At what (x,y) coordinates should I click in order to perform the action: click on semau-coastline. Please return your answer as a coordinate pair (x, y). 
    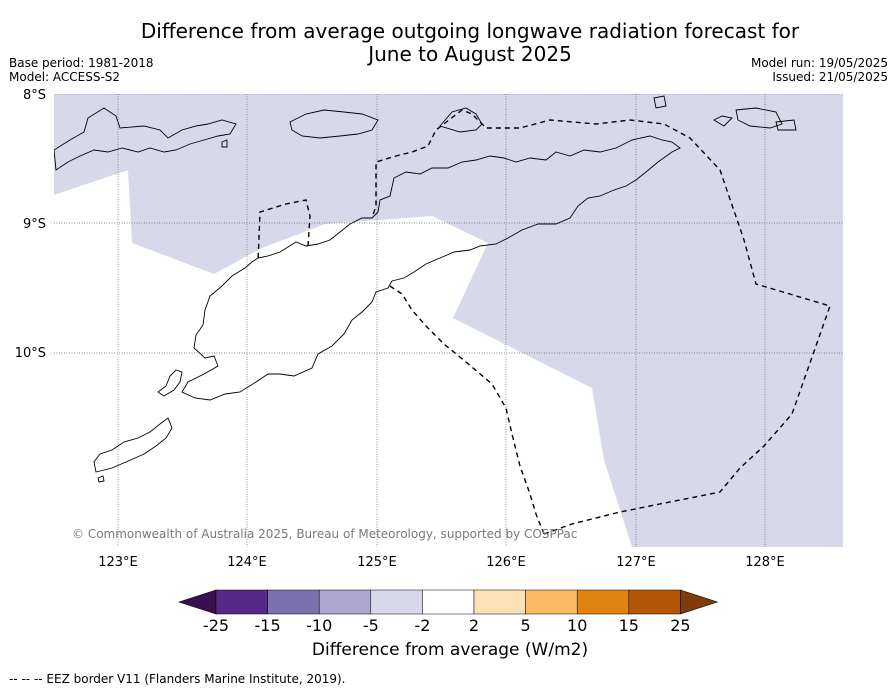
    Looking at the image, I should click on (170, 383).